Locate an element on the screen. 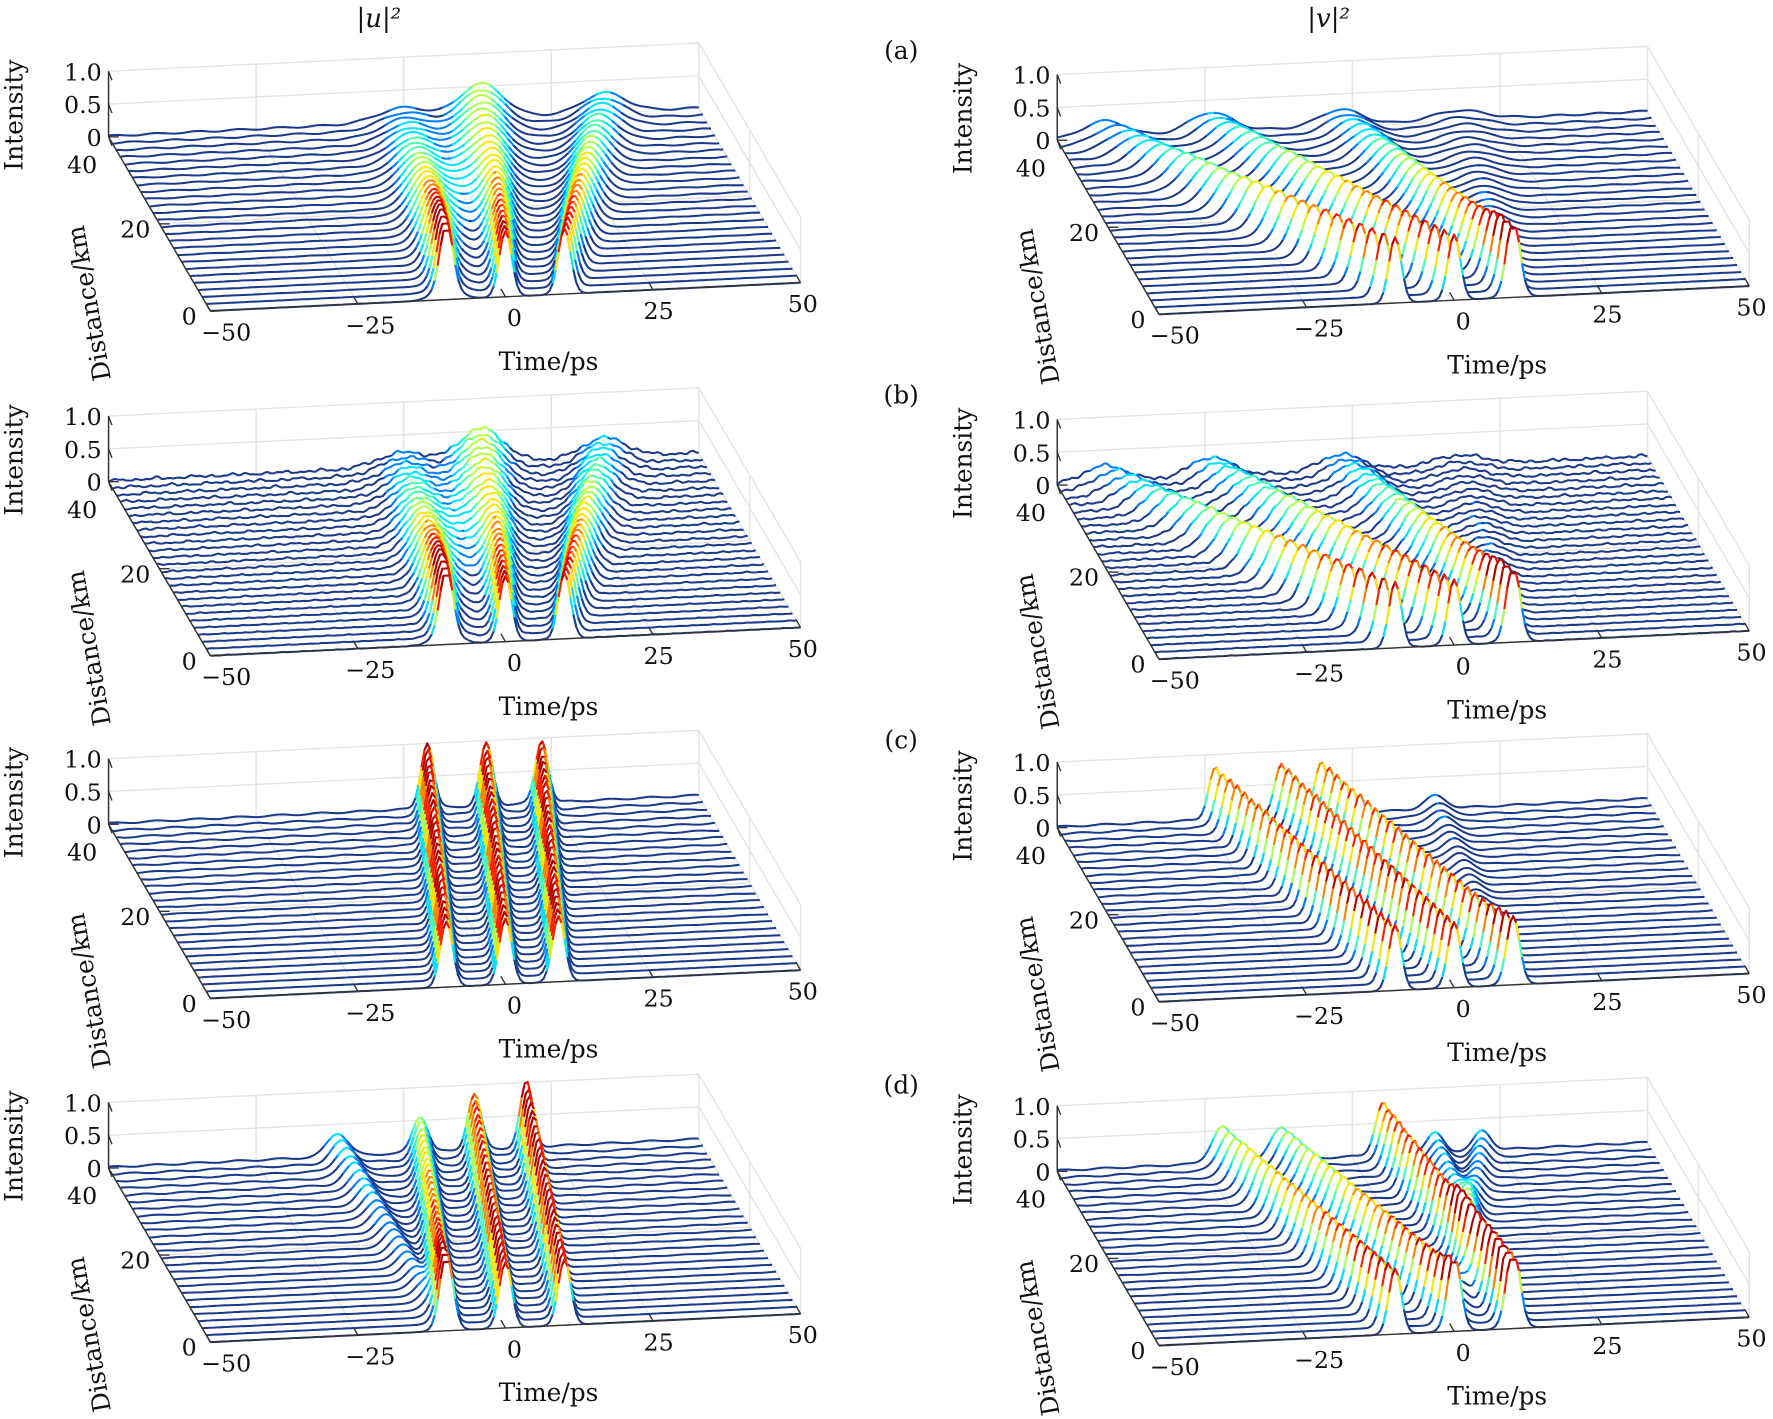  time-axis-label: Time/ps is located at coordinates (1497, 1052).